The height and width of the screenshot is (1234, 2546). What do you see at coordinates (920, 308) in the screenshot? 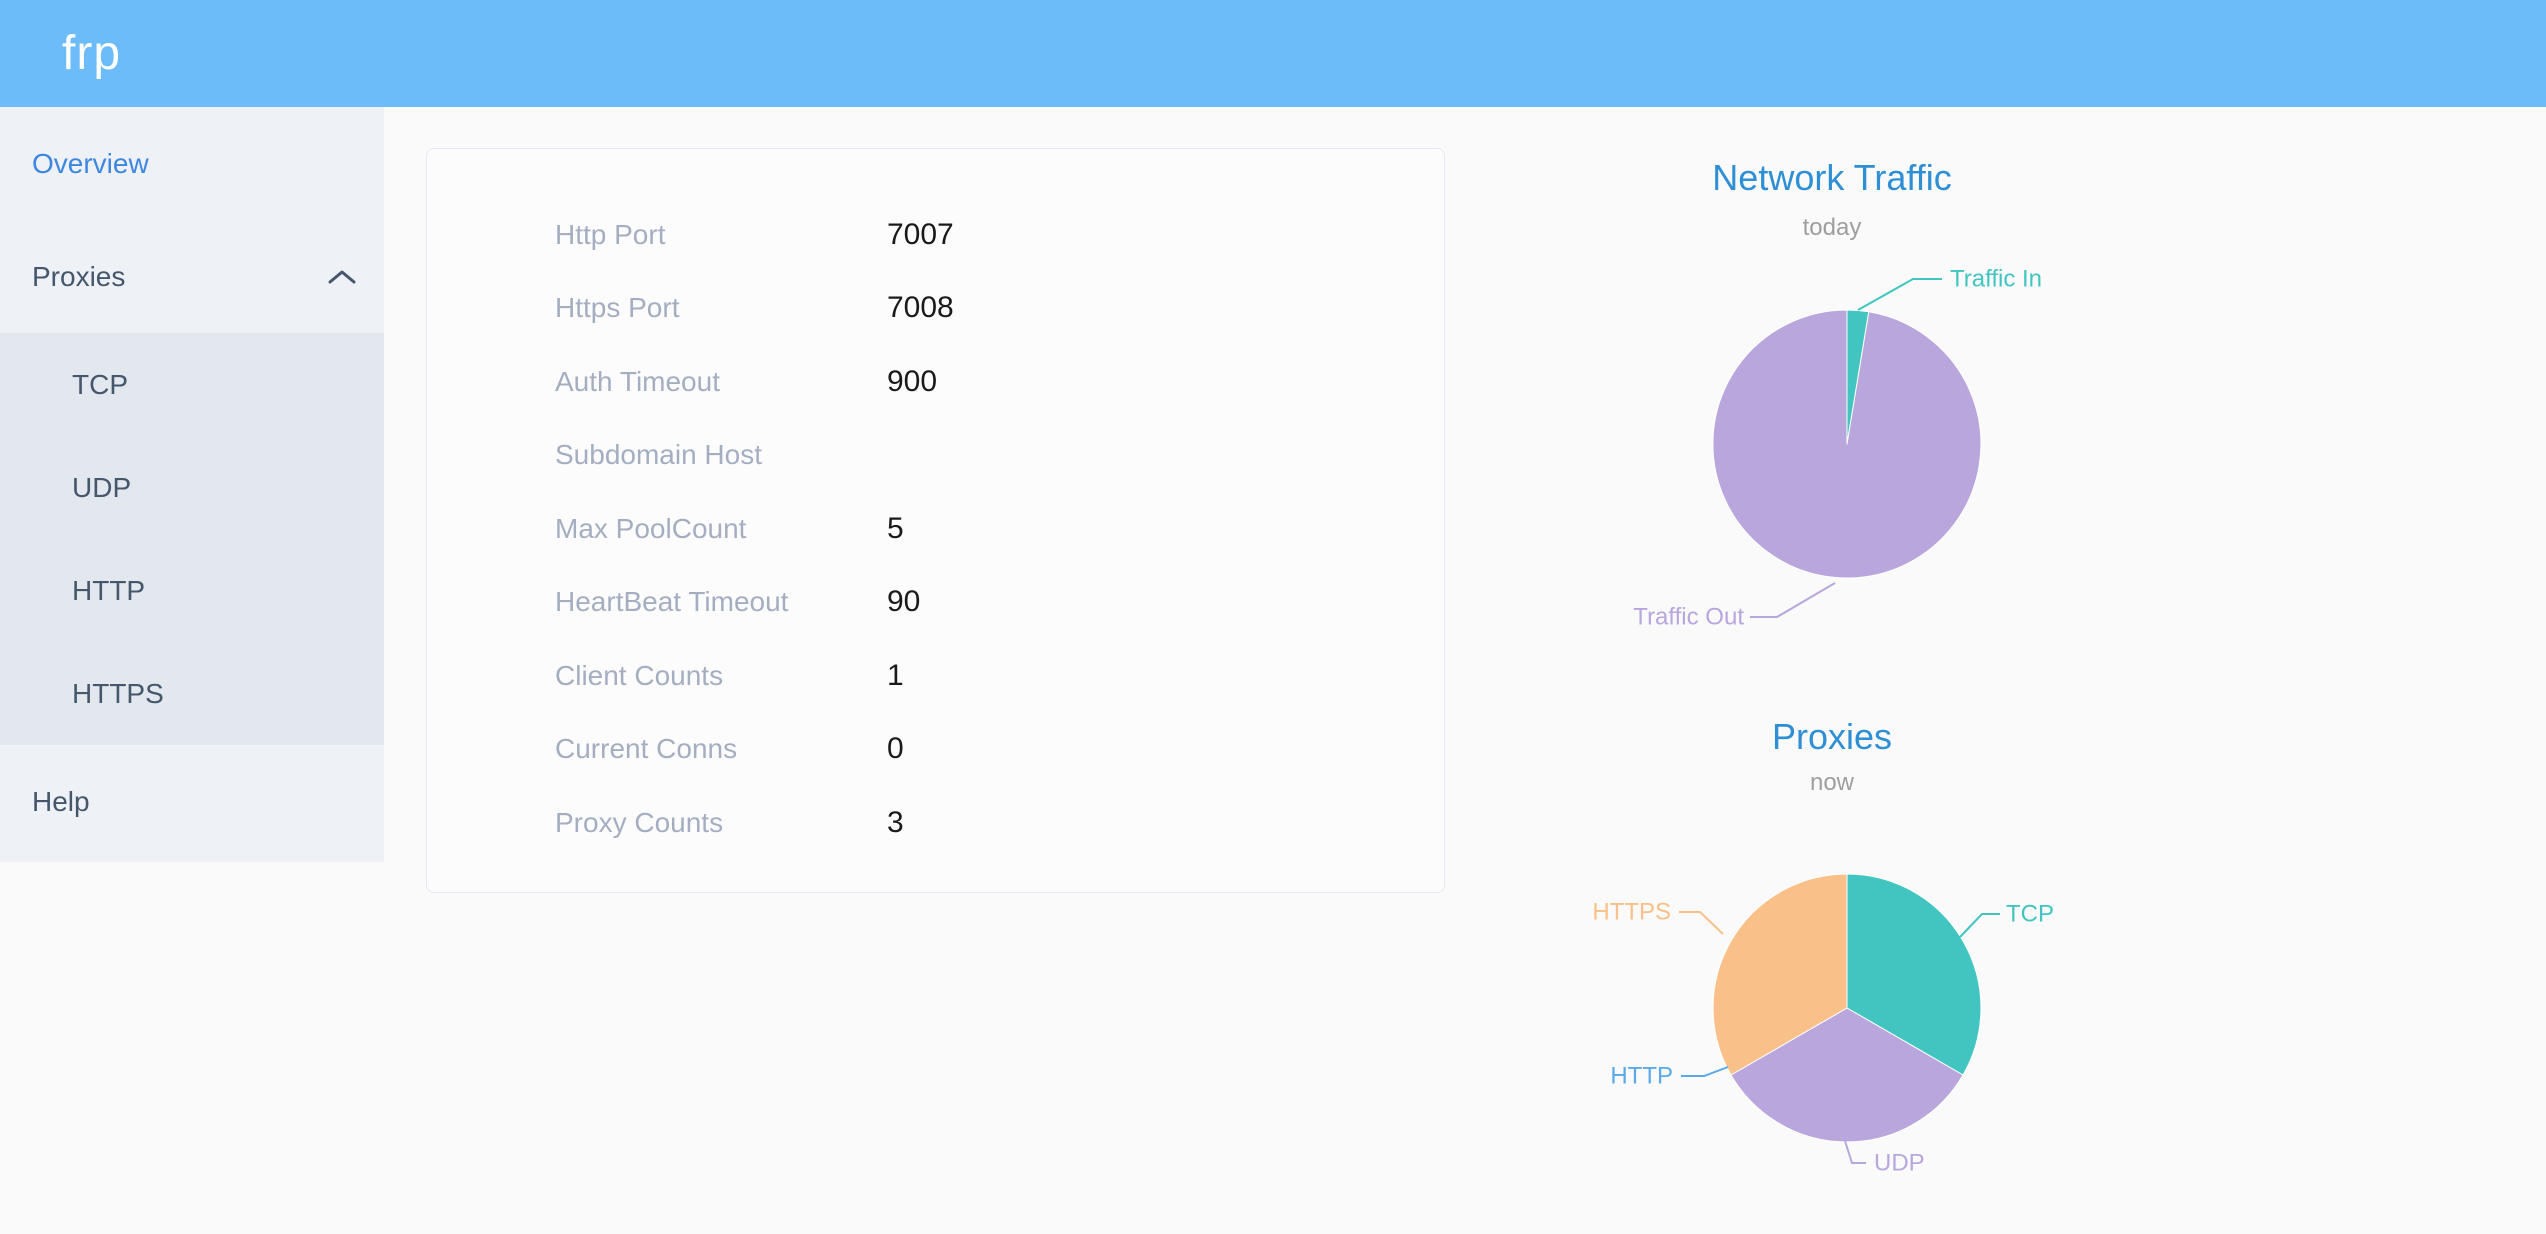
I see `info-value: 7008` at bounding box center [920, 308].